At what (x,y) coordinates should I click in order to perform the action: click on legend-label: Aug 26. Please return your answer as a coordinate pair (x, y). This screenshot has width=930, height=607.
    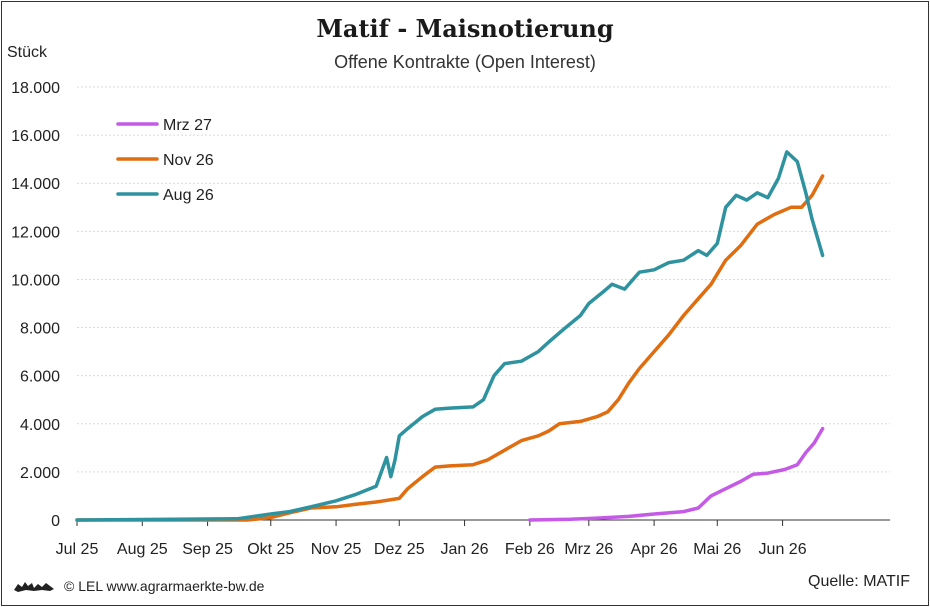
    Looking at the image, I should click on (188, 195).